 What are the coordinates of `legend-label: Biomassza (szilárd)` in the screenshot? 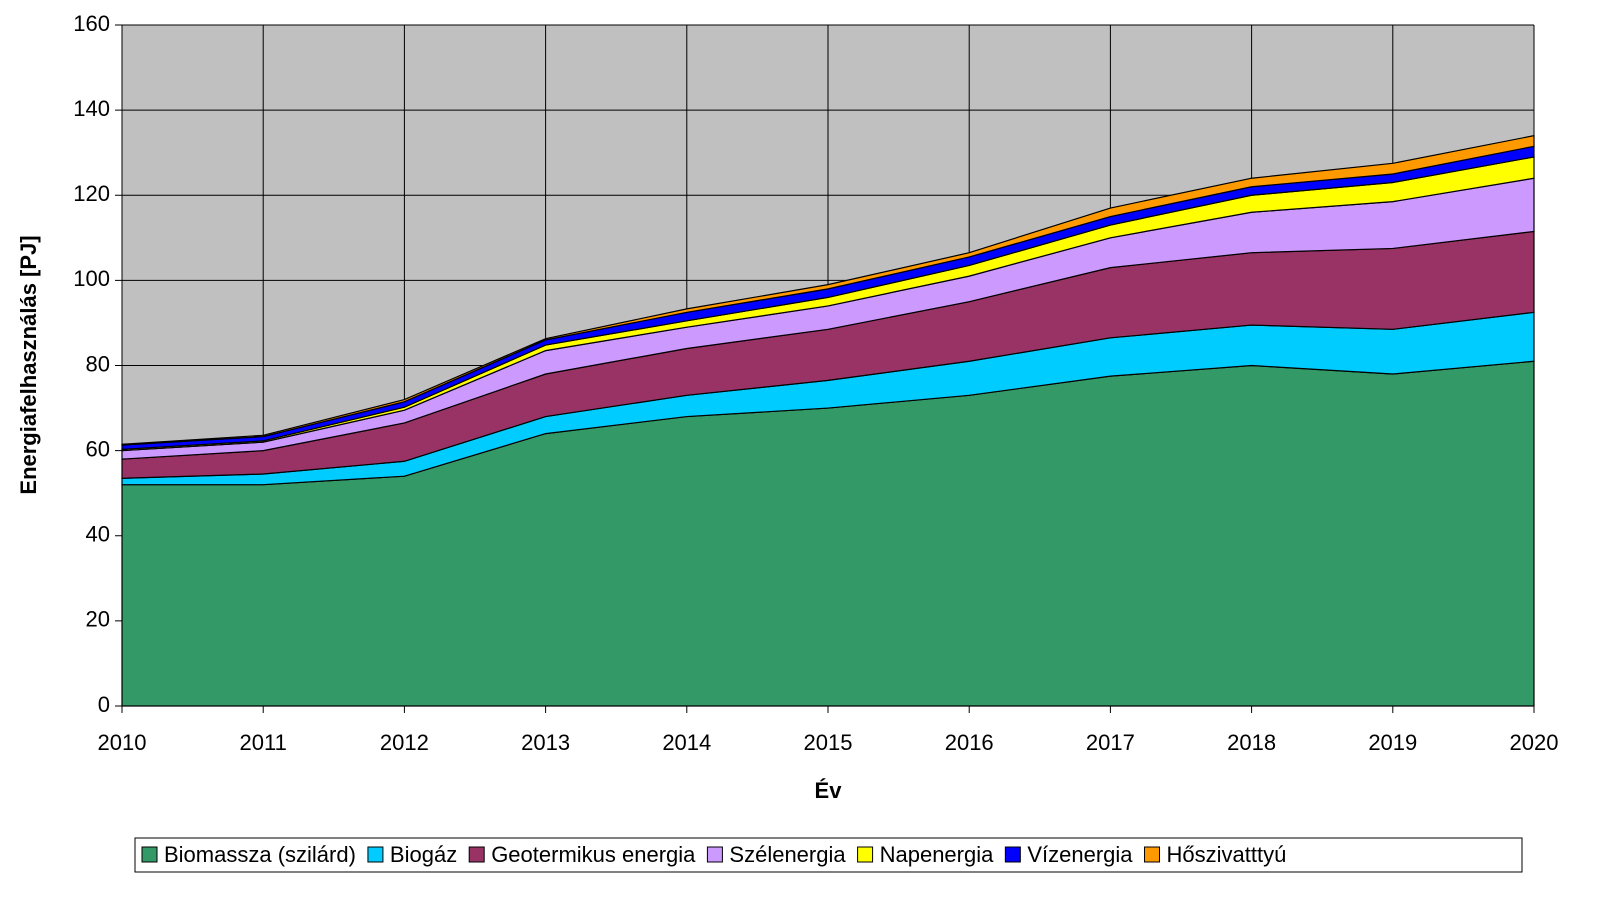 It's located at (260, 854).